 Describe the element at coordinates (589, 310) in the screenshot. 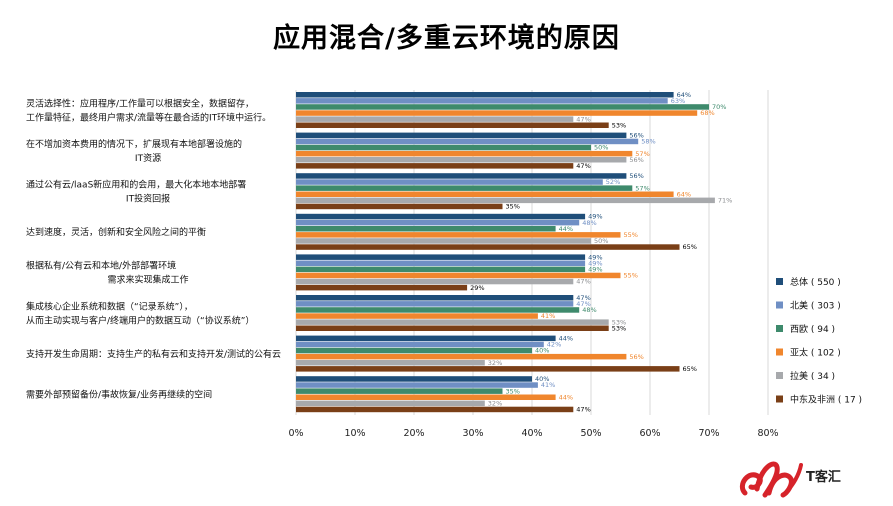

I see `data-label: 48%` at that location.